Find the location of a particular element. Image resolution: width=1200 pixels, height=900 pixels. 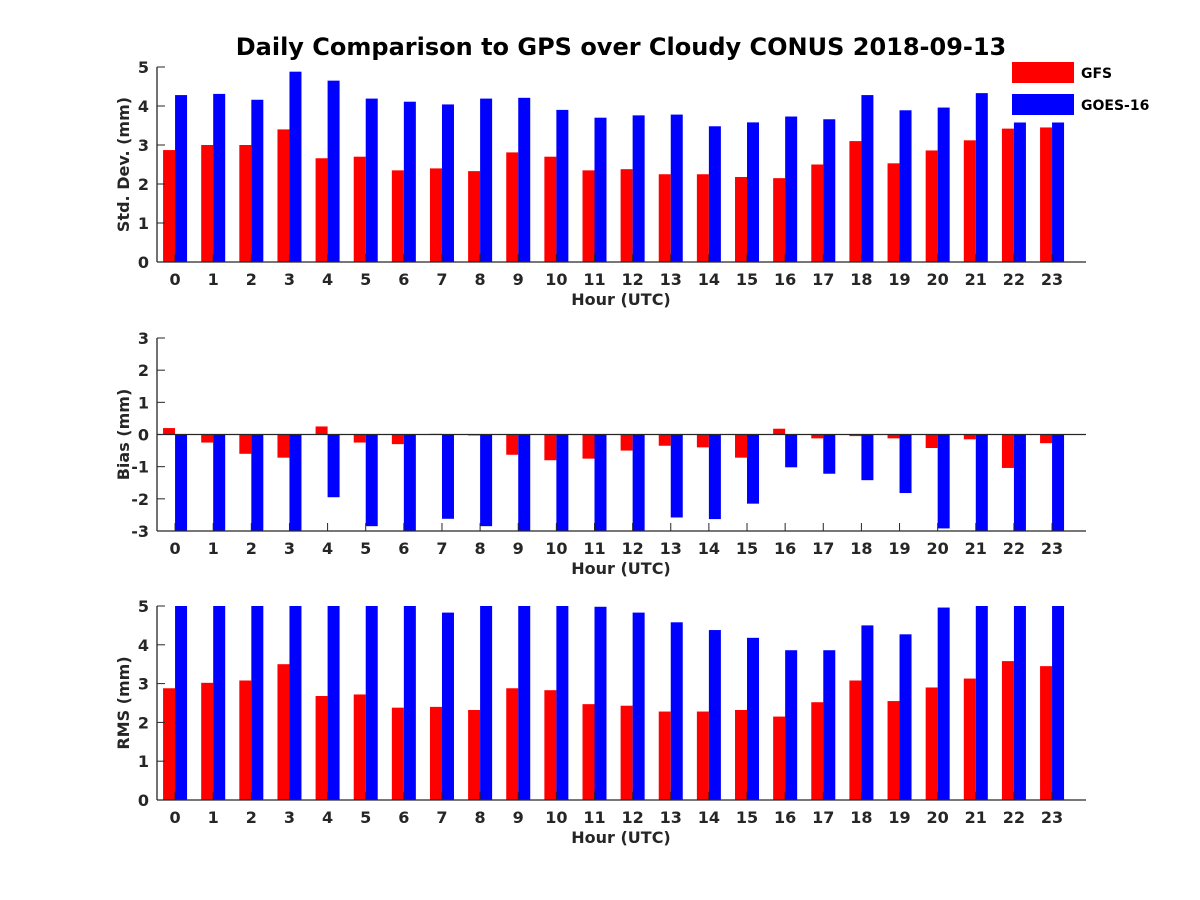

x-tick-label: 5 is located at coordinates (365, 817).